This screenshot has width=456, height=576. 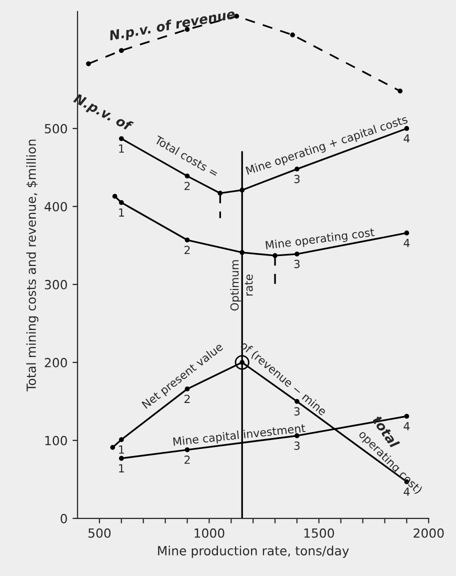 I want to click on x-tick-label: 2000, so click(x=429, y=533).